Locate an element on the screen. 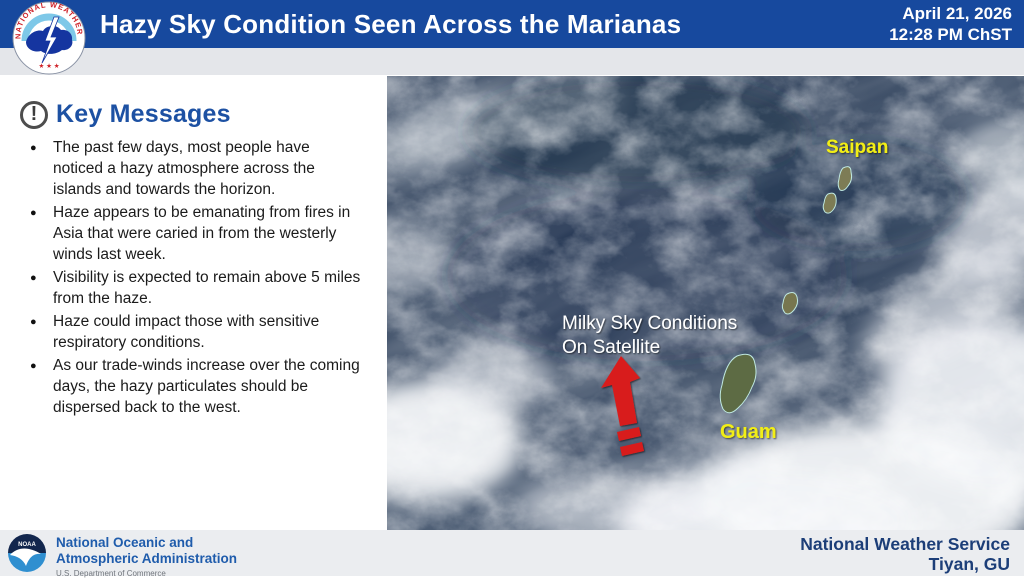 This screenshot has height=578, width=1024. nws-office-attribution: National Weather Service Tiyan, GU is located at coordinates (905, 554).